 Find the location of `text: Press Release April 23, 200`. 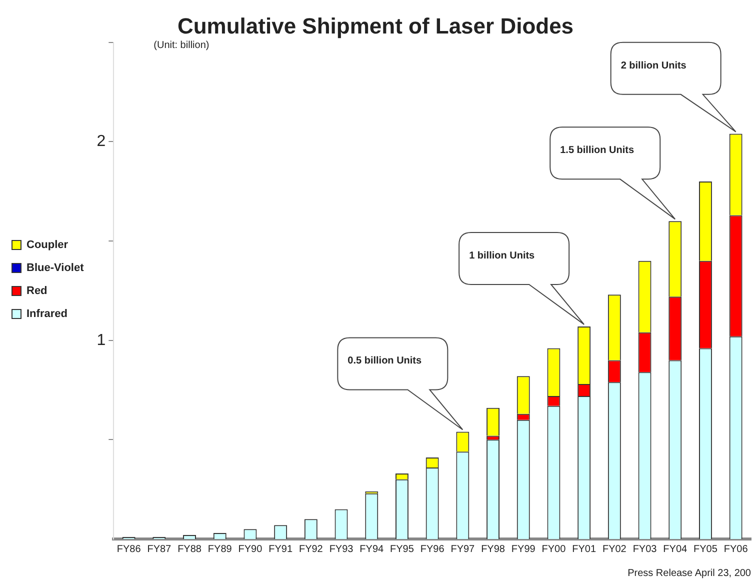

text: Press Release April 23, 200 is located at coordinates (690, 573).